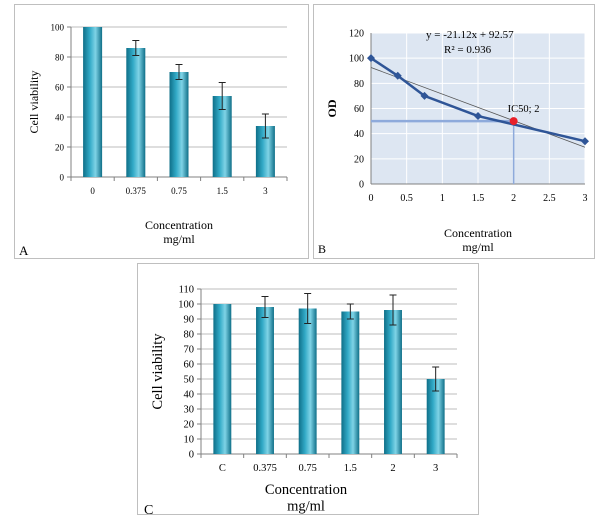  What do you see at coordinates (92, 191) in the screenshot?
I see `chart-a-xtick-label: 0` at bounding box center [92, 191].